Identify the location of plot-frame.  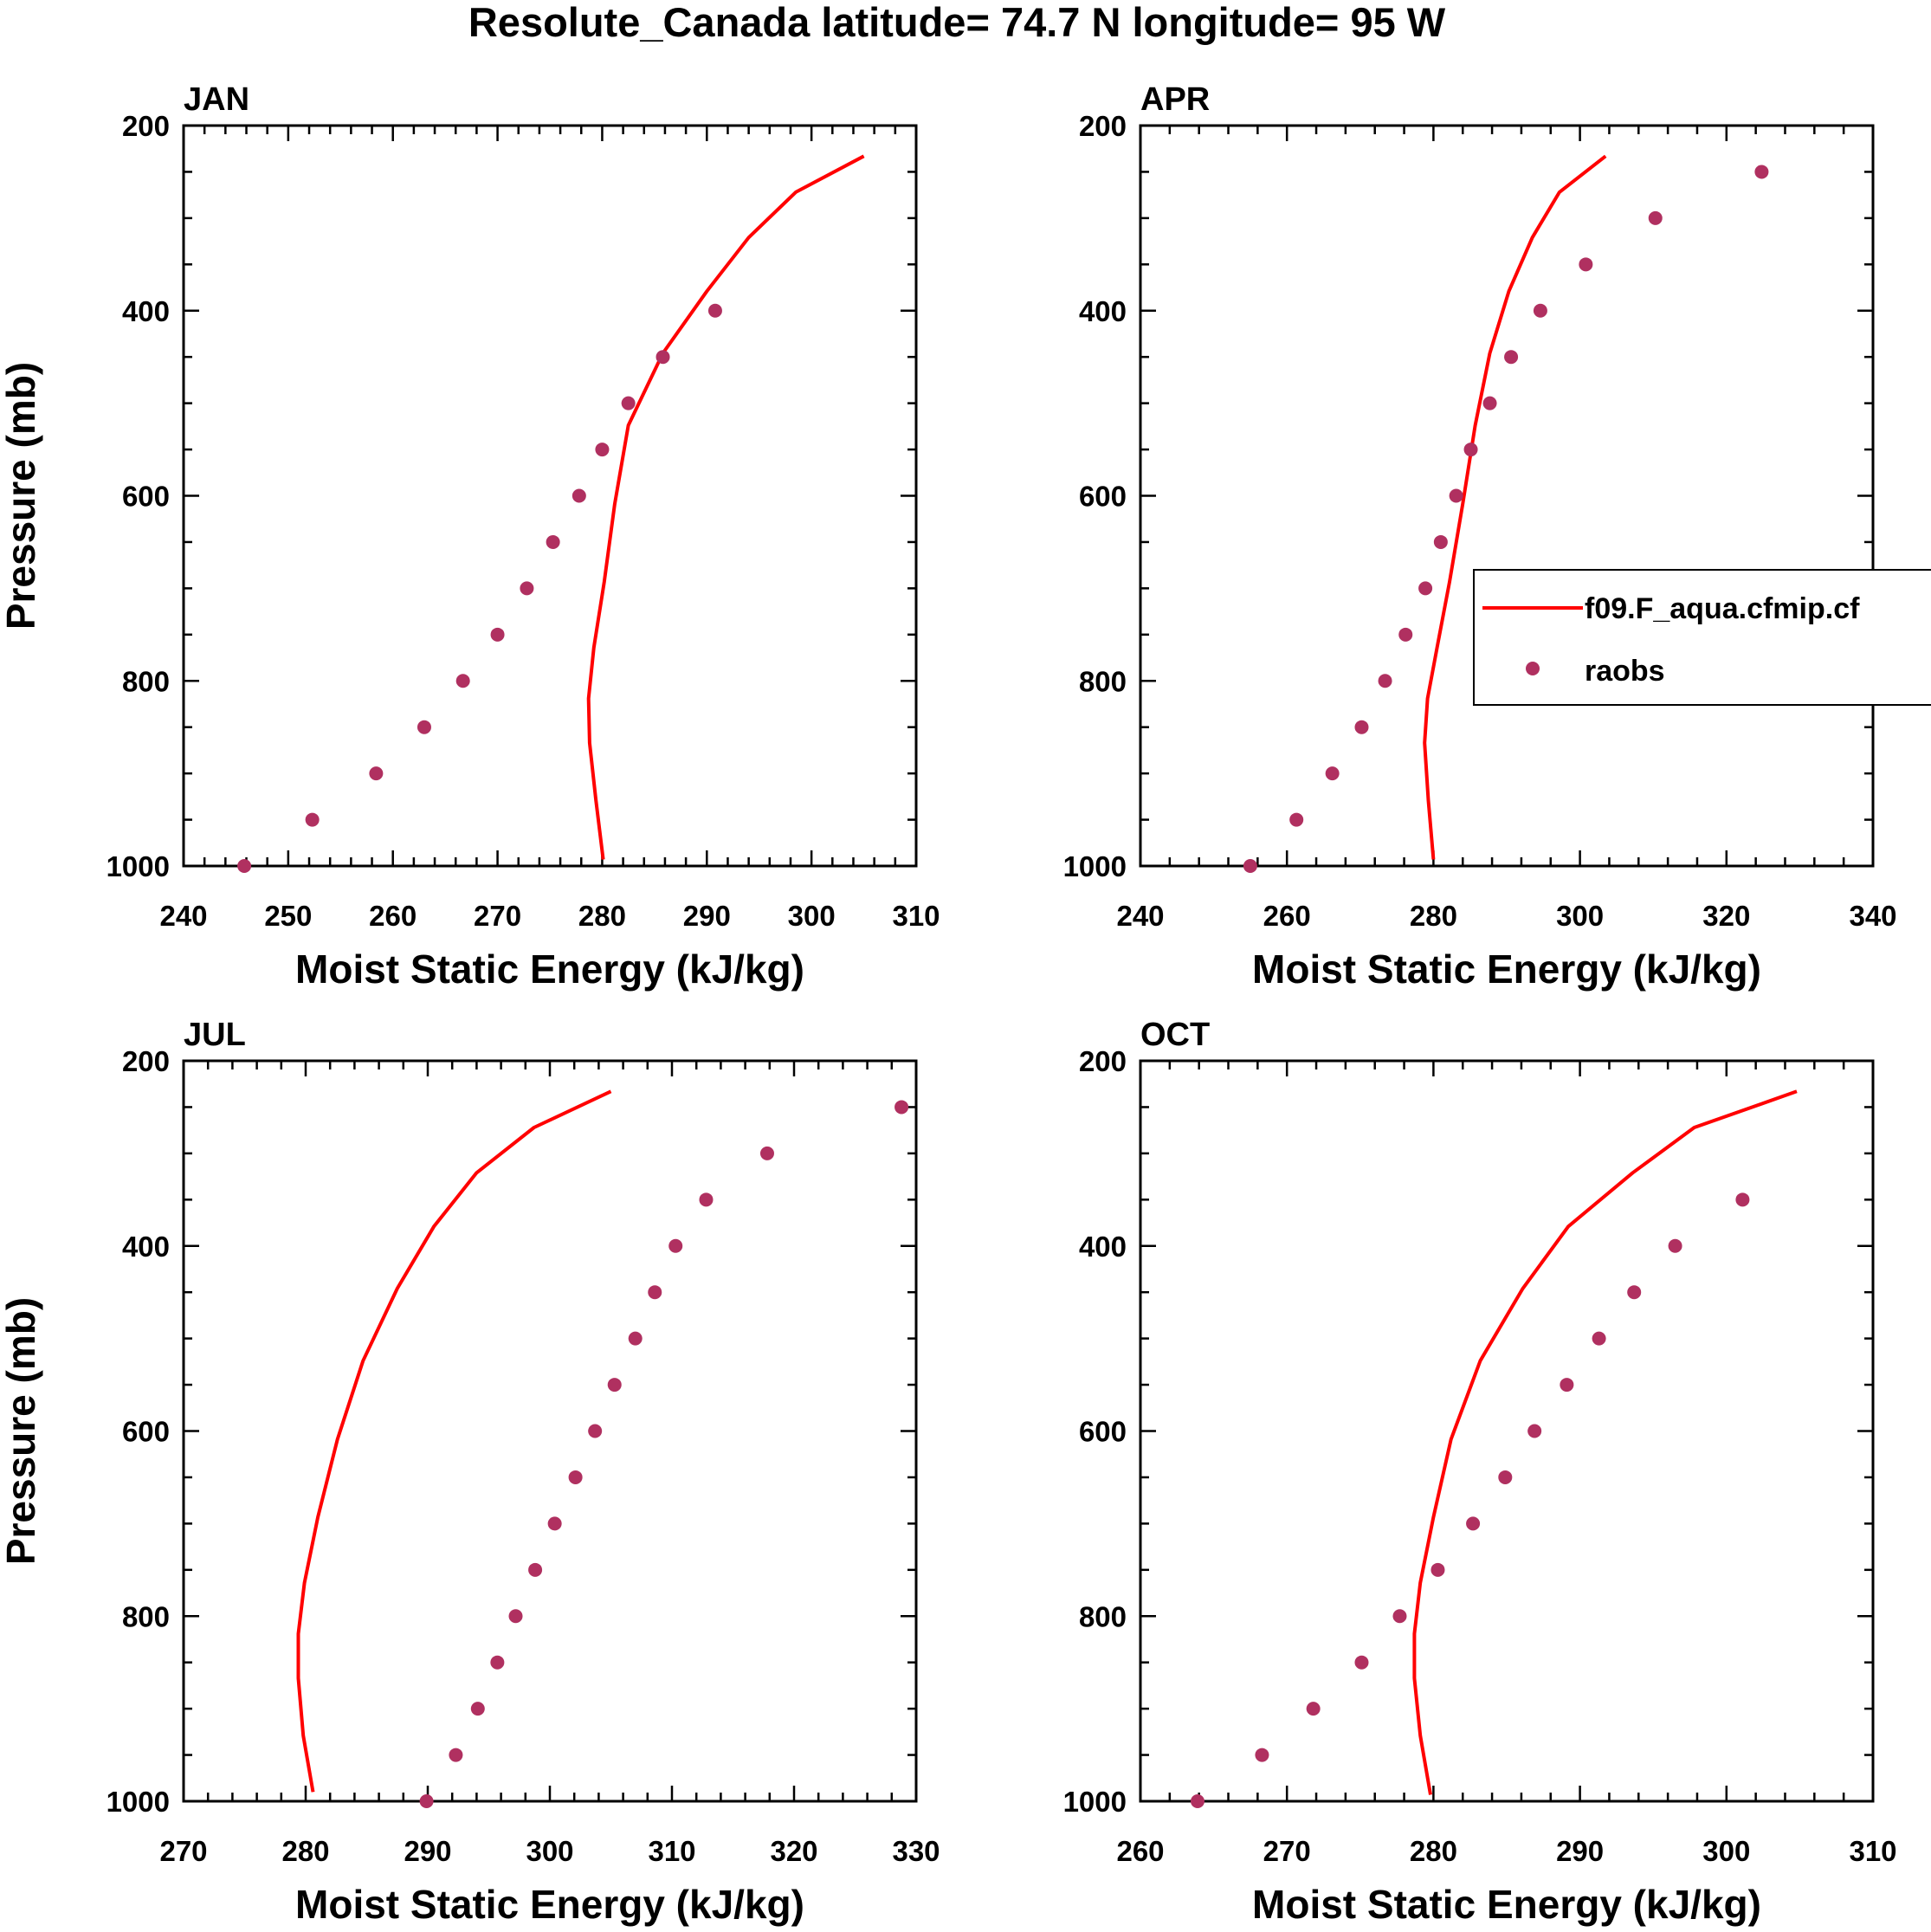
(550, 1431).